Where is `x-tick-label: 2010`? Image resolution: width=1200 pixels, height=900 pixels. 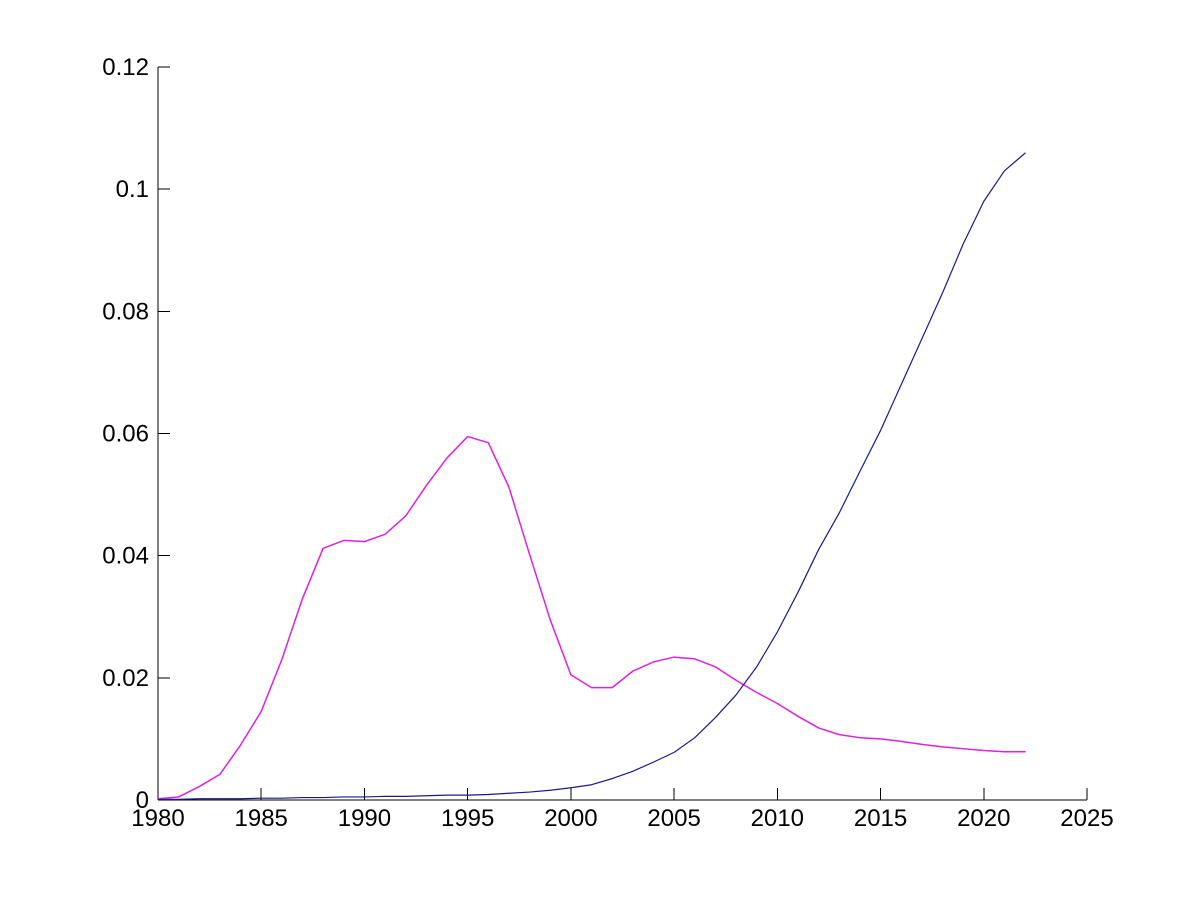 x-tick-label: 2010 is located at coordinates (777, 818).